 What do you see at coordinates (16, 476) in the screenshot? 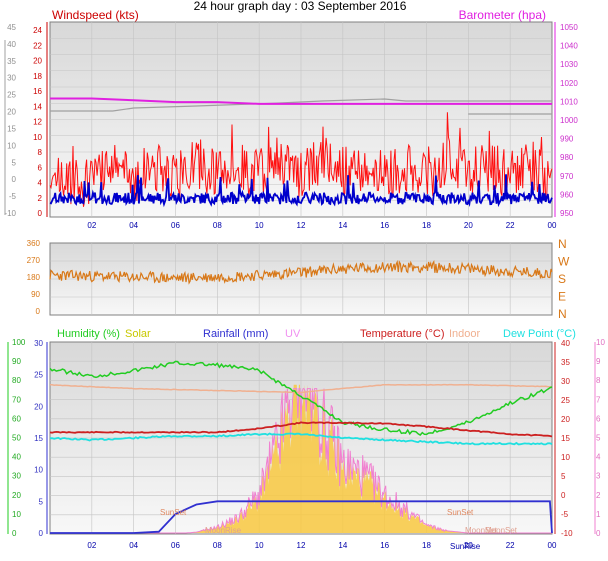
I see `humidity-tick: 30` at bounding box center [16, 476].